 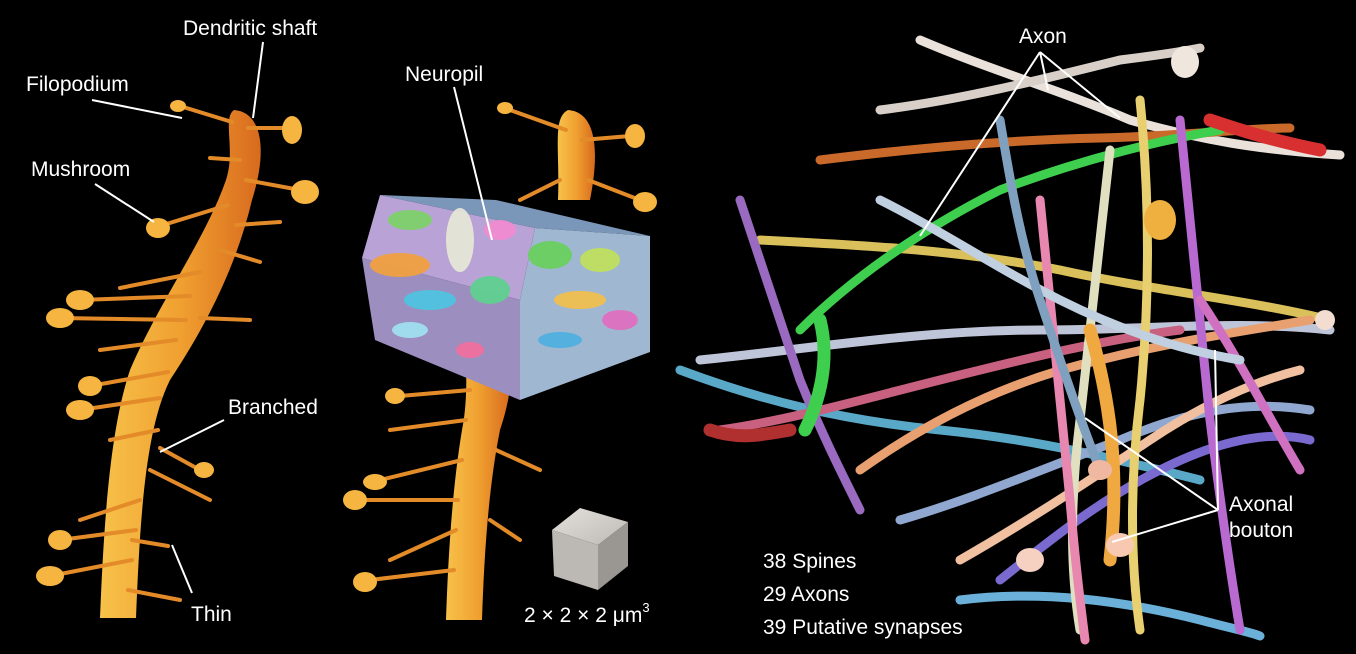 I want to click on label-axon: Axon, so click(x=1043, y=36).